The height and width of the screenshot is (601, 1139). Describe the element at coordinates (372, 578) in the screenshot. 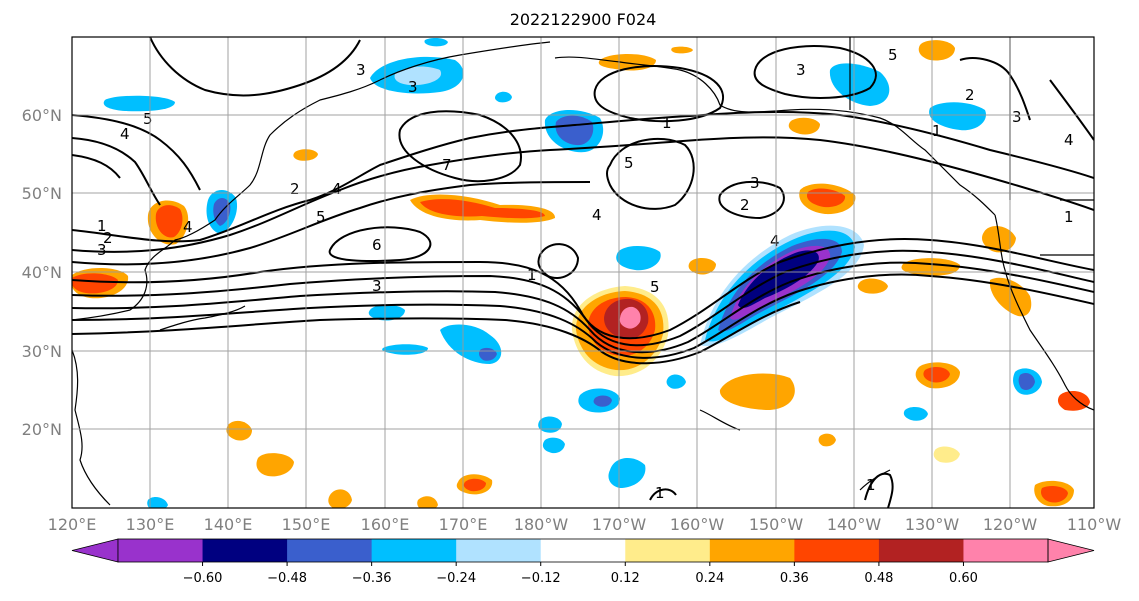

I see `colorbar-tick-label: −0.36` at that location.